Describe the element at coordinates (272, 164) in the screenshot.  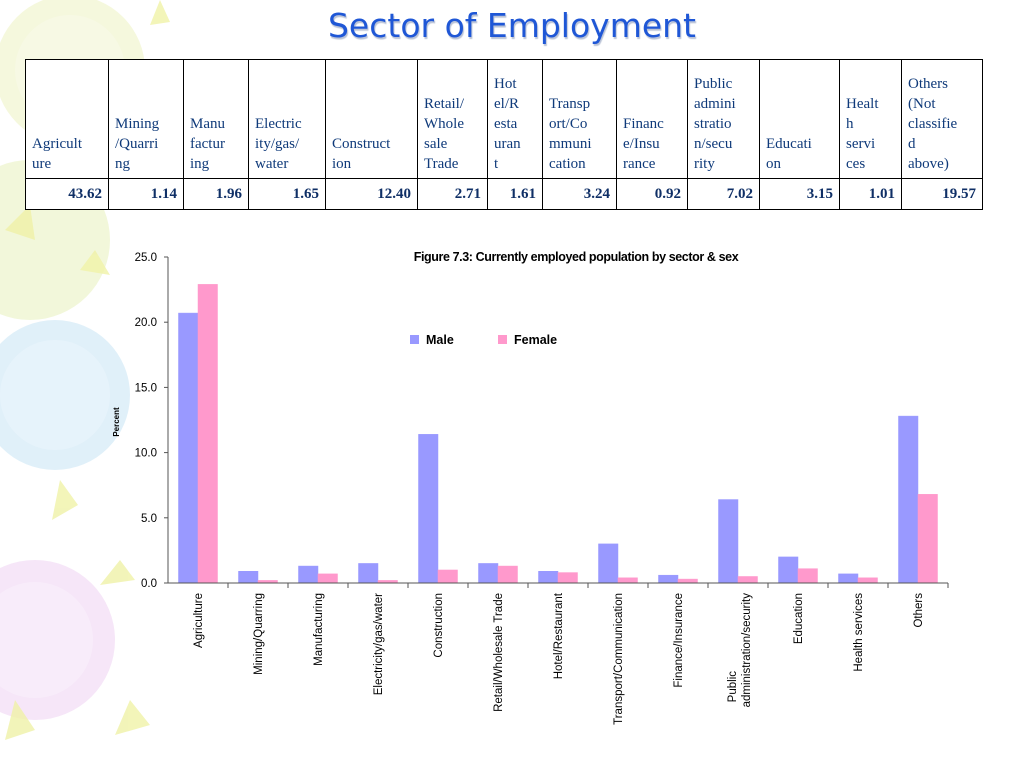
I see `table-header-line: water` at that location.